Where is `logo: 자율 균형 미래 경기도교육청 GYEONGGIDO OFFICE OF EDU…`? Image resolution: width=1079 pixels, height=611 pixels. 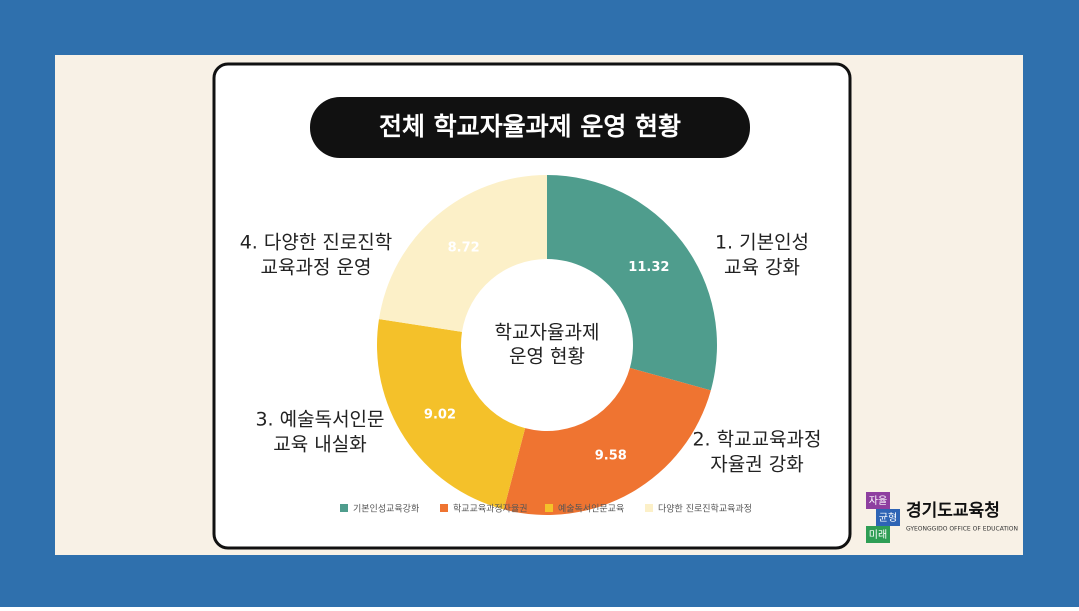 logo: 자율 균형 미래 경기도교육청 GYEONGGIDO OFFICE OF EDU… is located at coordinates (942, 517).